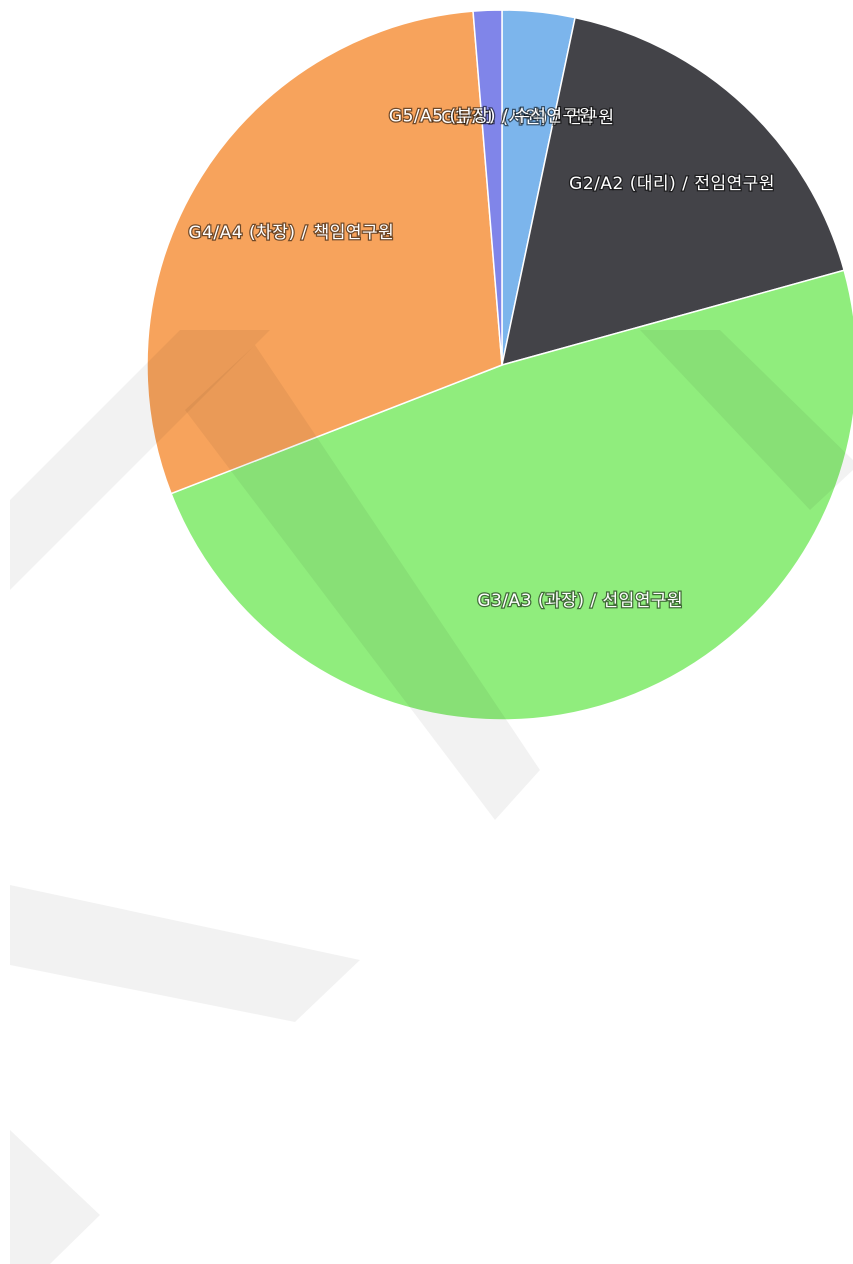 Image resolution: width=853 pixels, height=1264 pixels. I want to click on slice-label: G1/A1 (사원) / 연구원, so click(528, 118).